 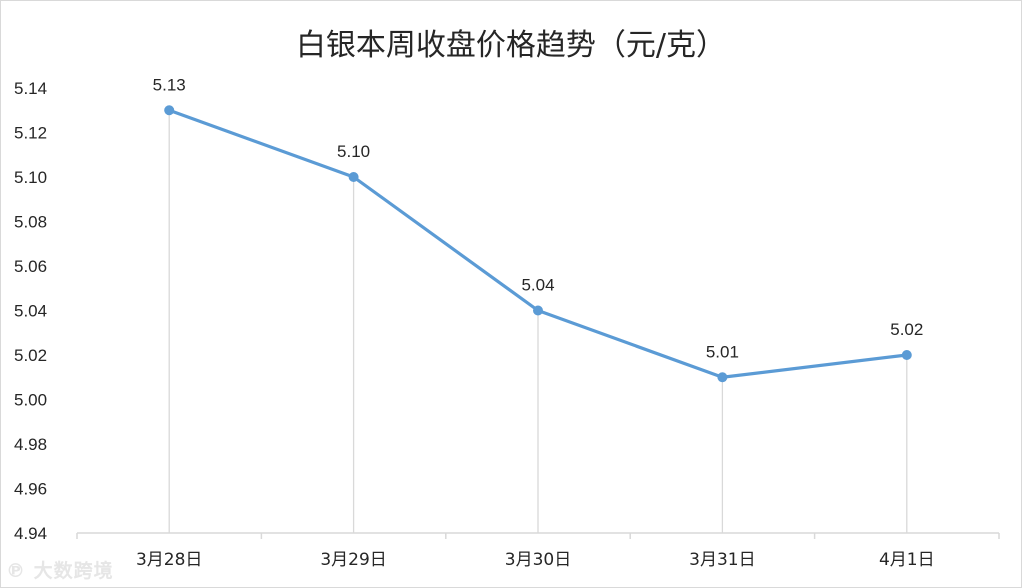 What do you see at coordinates (16, 571) in the screenshot?
I see `watermark-icon: ℗` at bounding box center [16, 571].